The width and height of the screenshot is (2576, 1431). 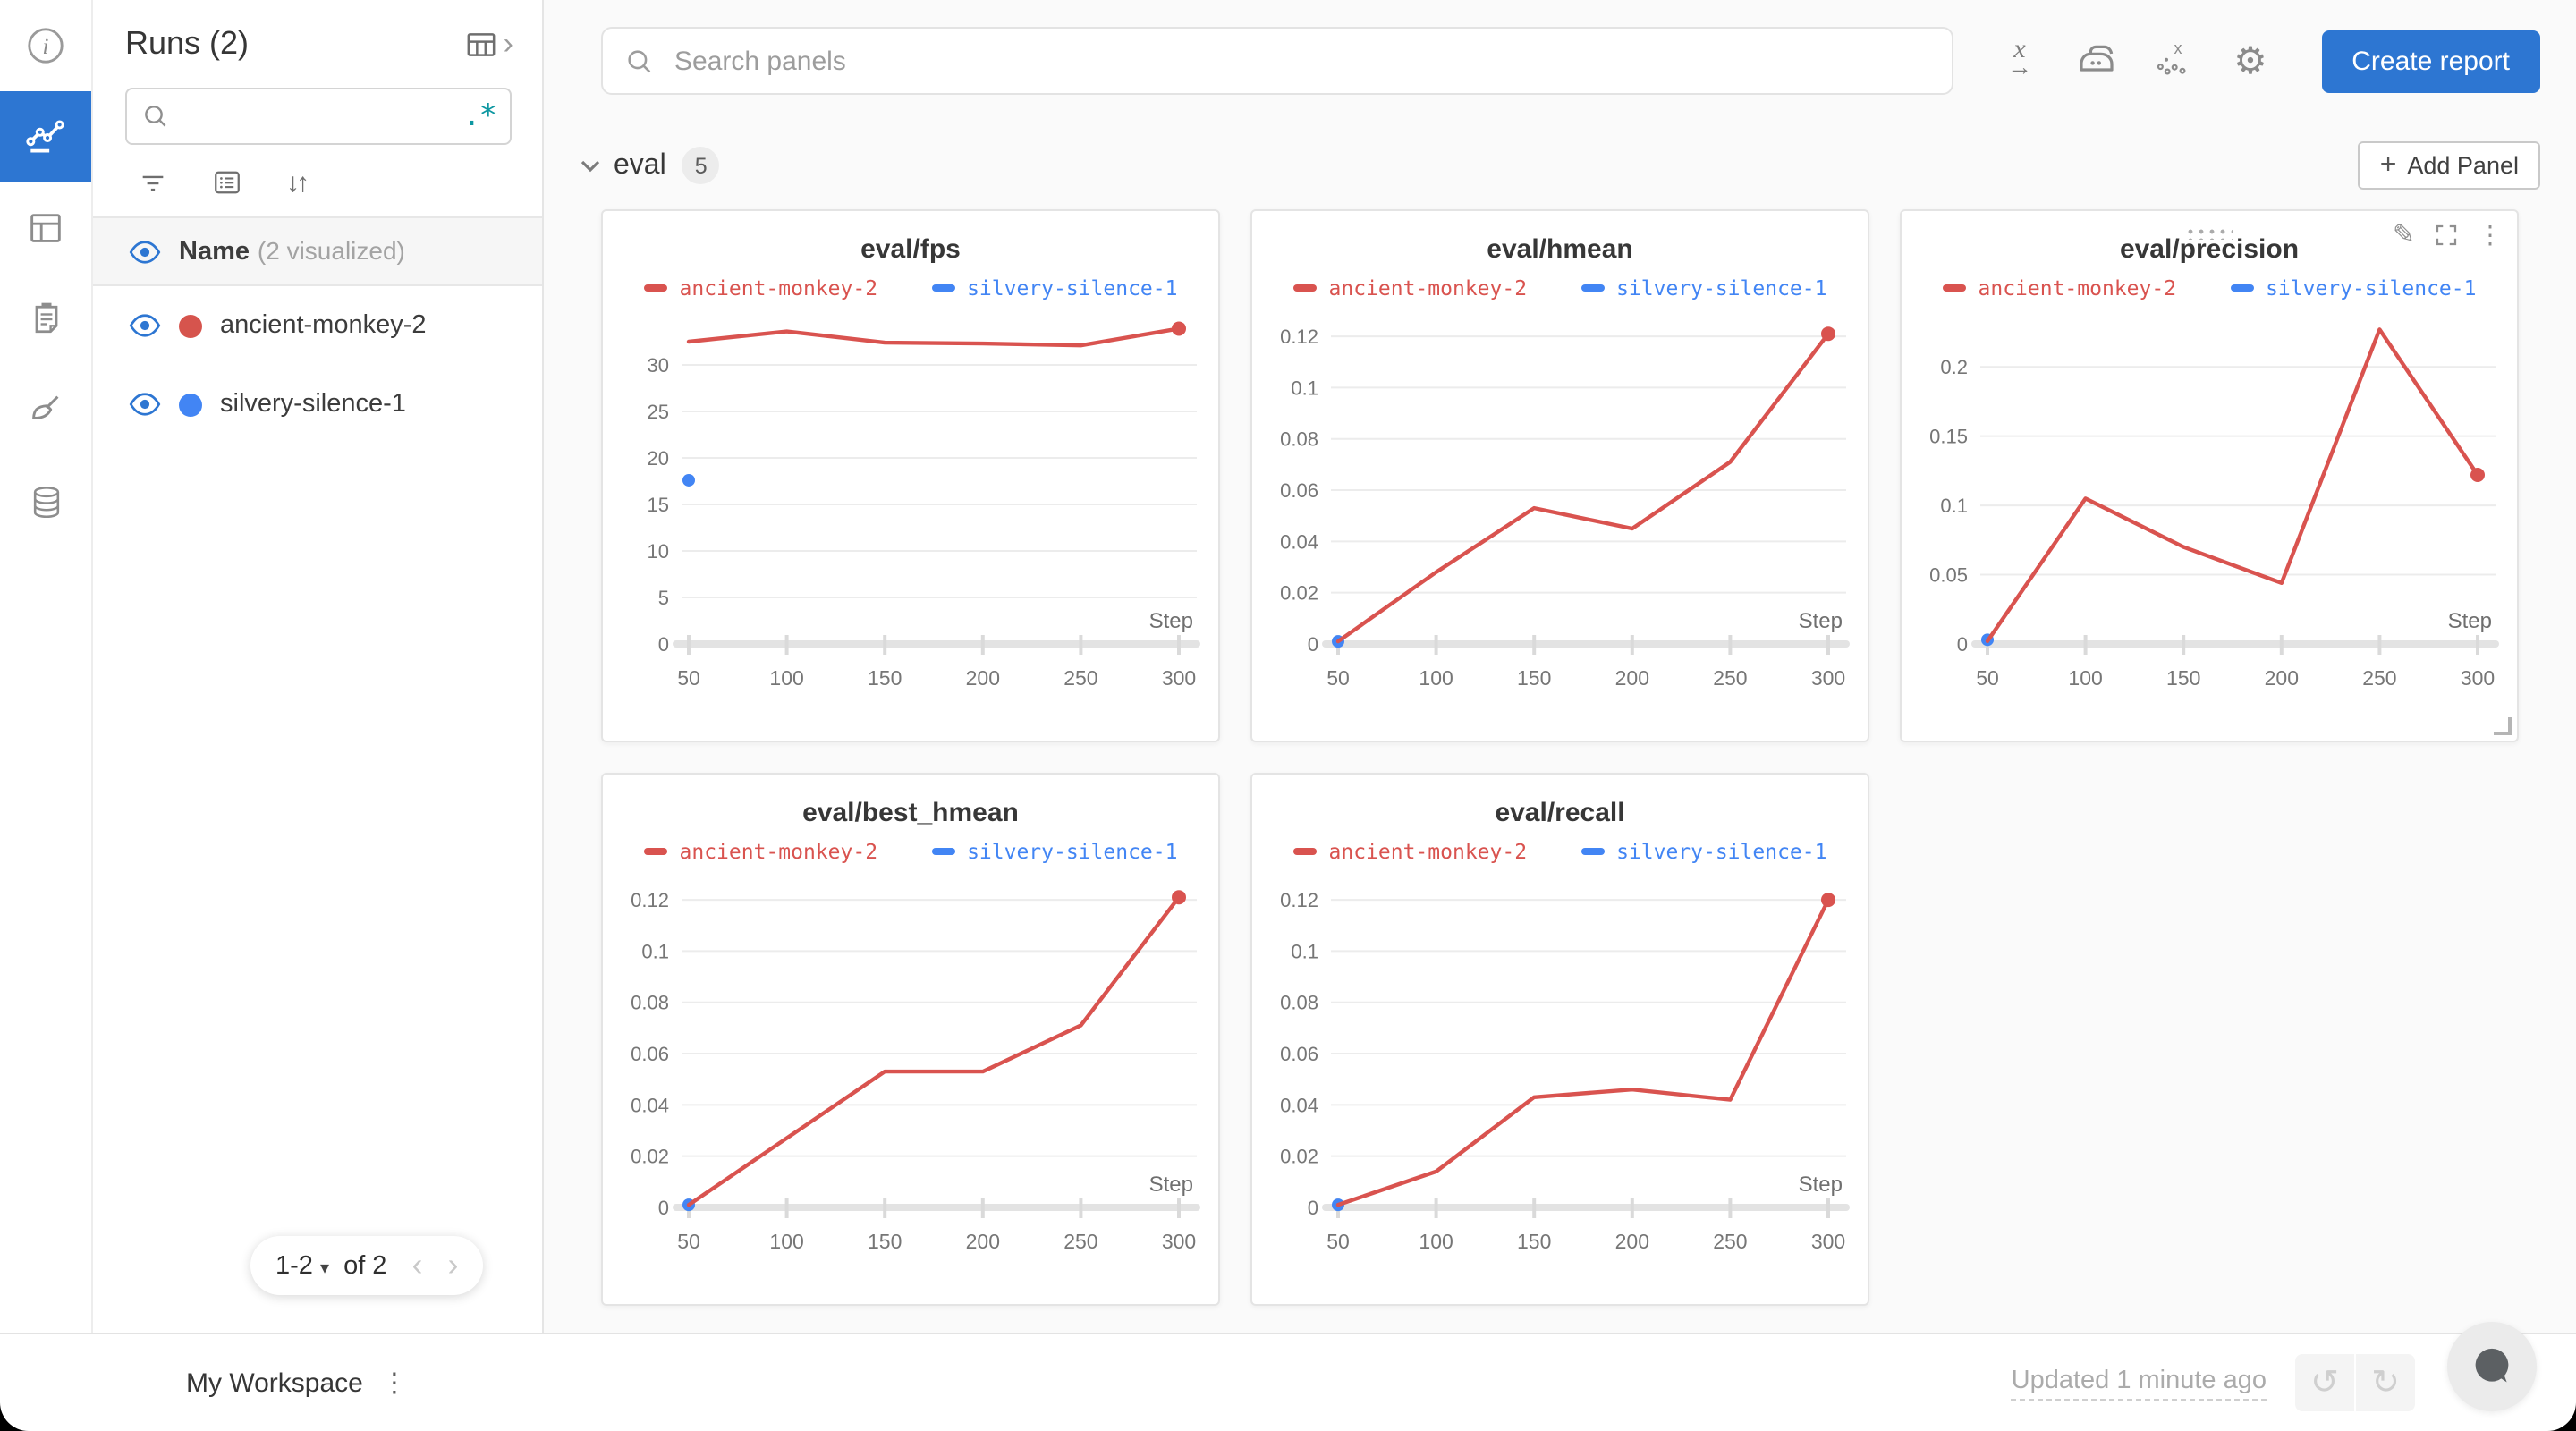 I want to click on caret-down-icon: ▾, so click(x=325, y=1268).